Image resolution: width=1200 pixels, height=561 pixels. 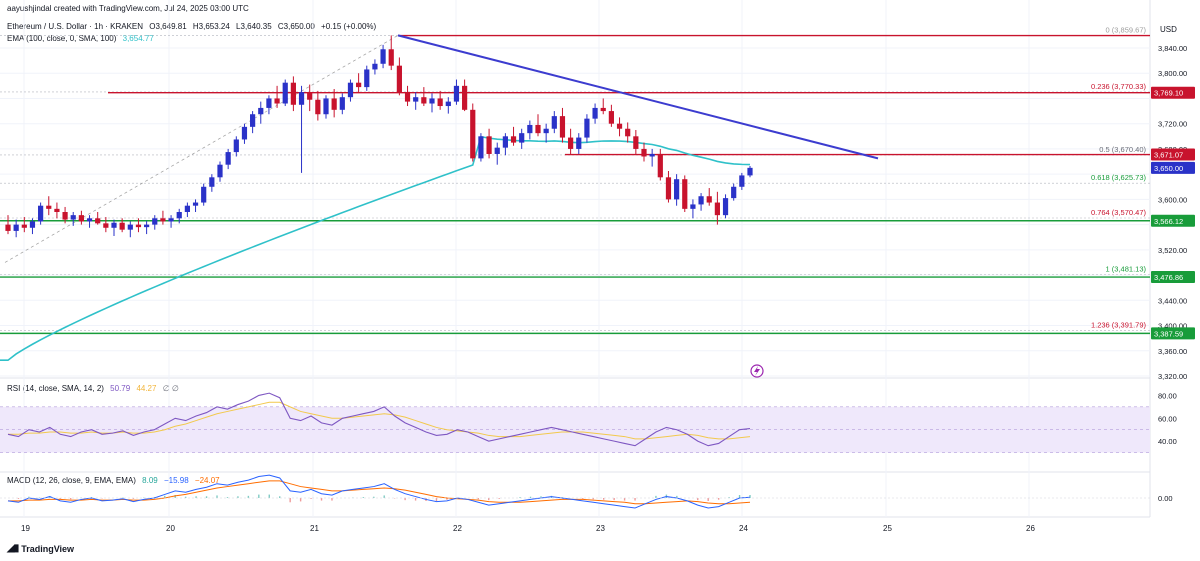 What do you see at coordinates (150, 480) in the screenshot?
I see `macd-hist-value: 8.09` at bounding box center [150, 480].